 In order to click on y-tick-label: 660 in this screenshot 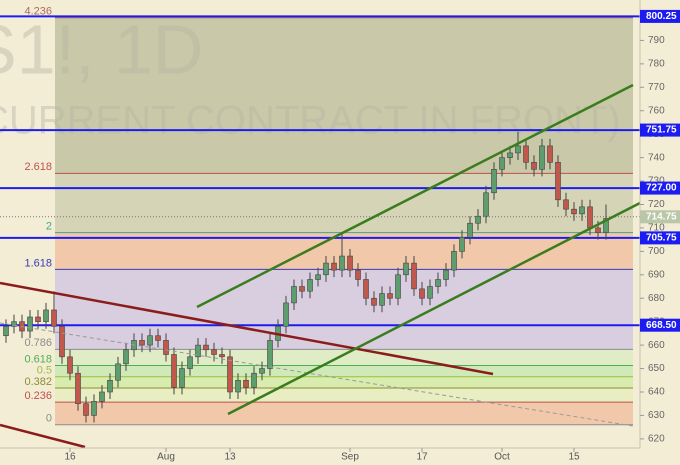, I will do `click(656, 345)`.